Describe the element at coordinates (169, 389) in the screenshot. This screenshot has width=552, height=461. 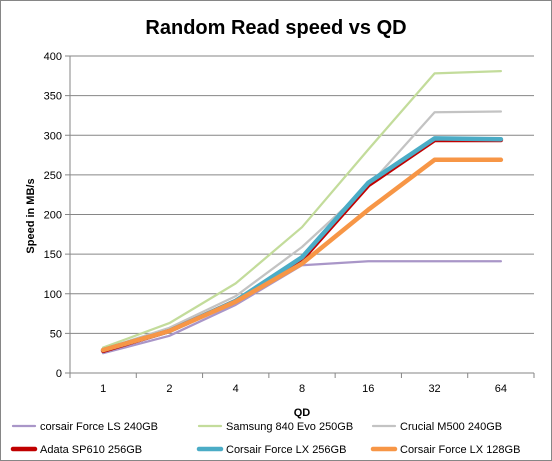
I see `x-tick-label: 2` at that location.